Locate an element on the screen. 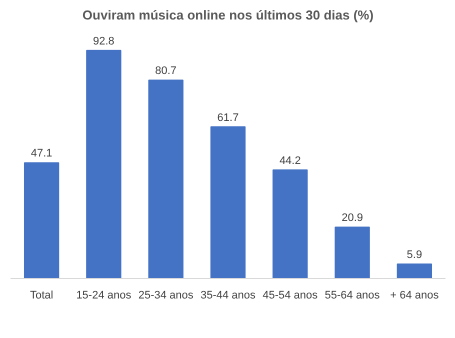 This screenshot has width=455, height=338. x-tick-label: Total is located at coordinates (42, 296).